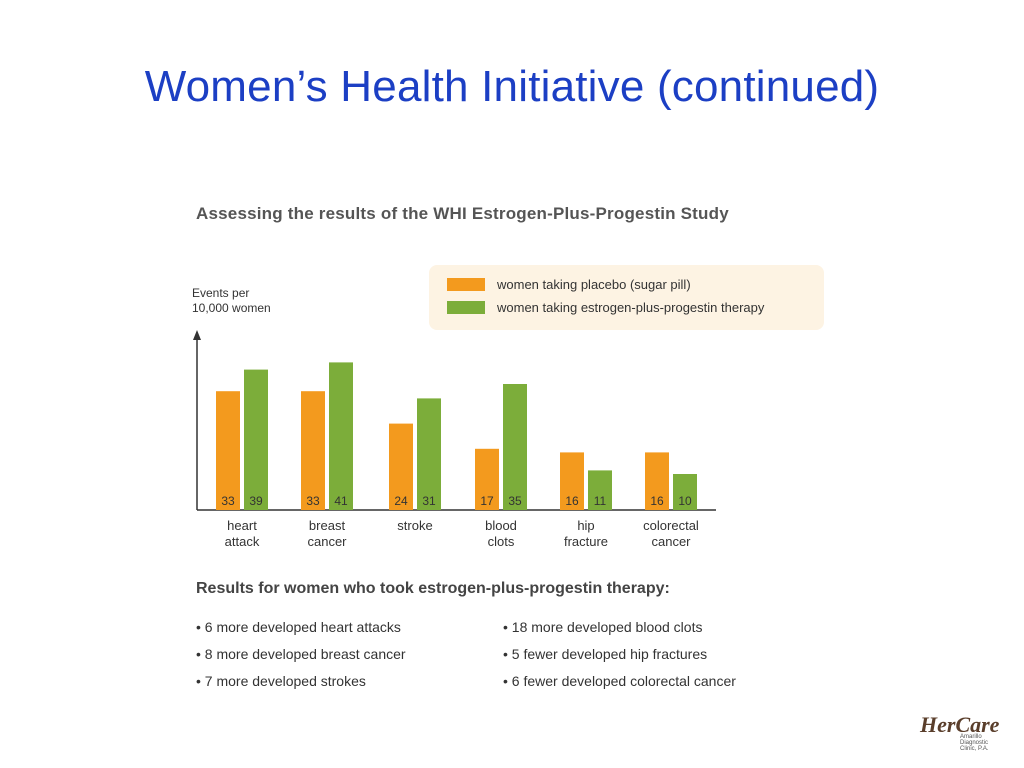 The image size is (1024, 768). Describe the element at coordinates (501, 525) in the screenshot. I see `category-label: blood` at that location.